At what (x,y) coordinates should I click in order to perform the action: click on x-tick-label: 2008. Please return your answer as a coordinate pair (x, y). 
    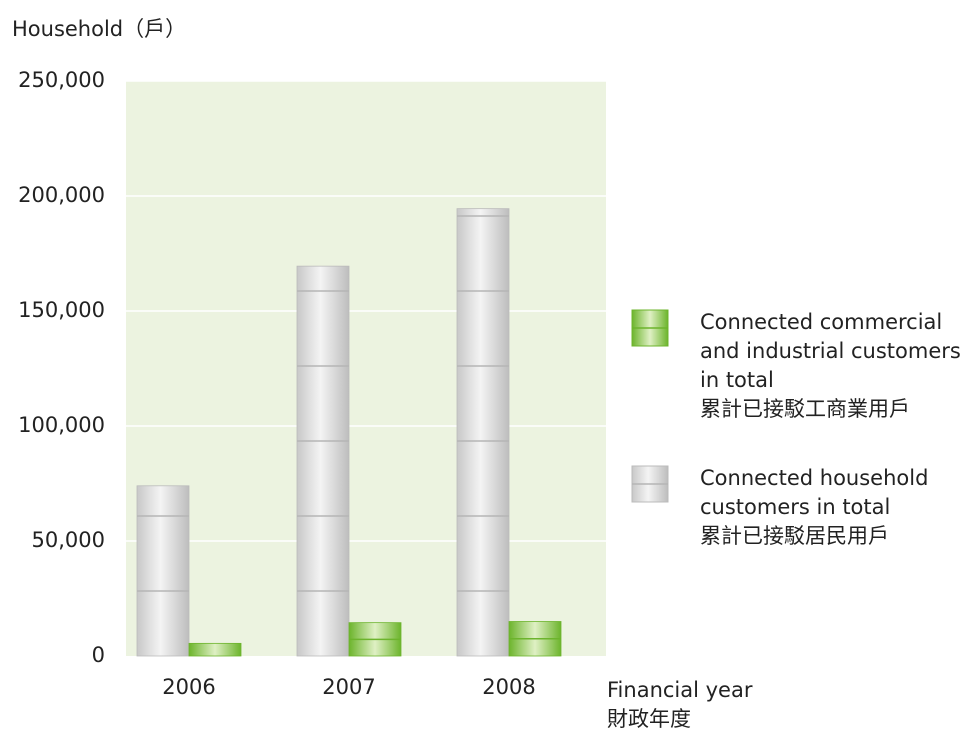
    Looking at the image, I should click on (508, 687).